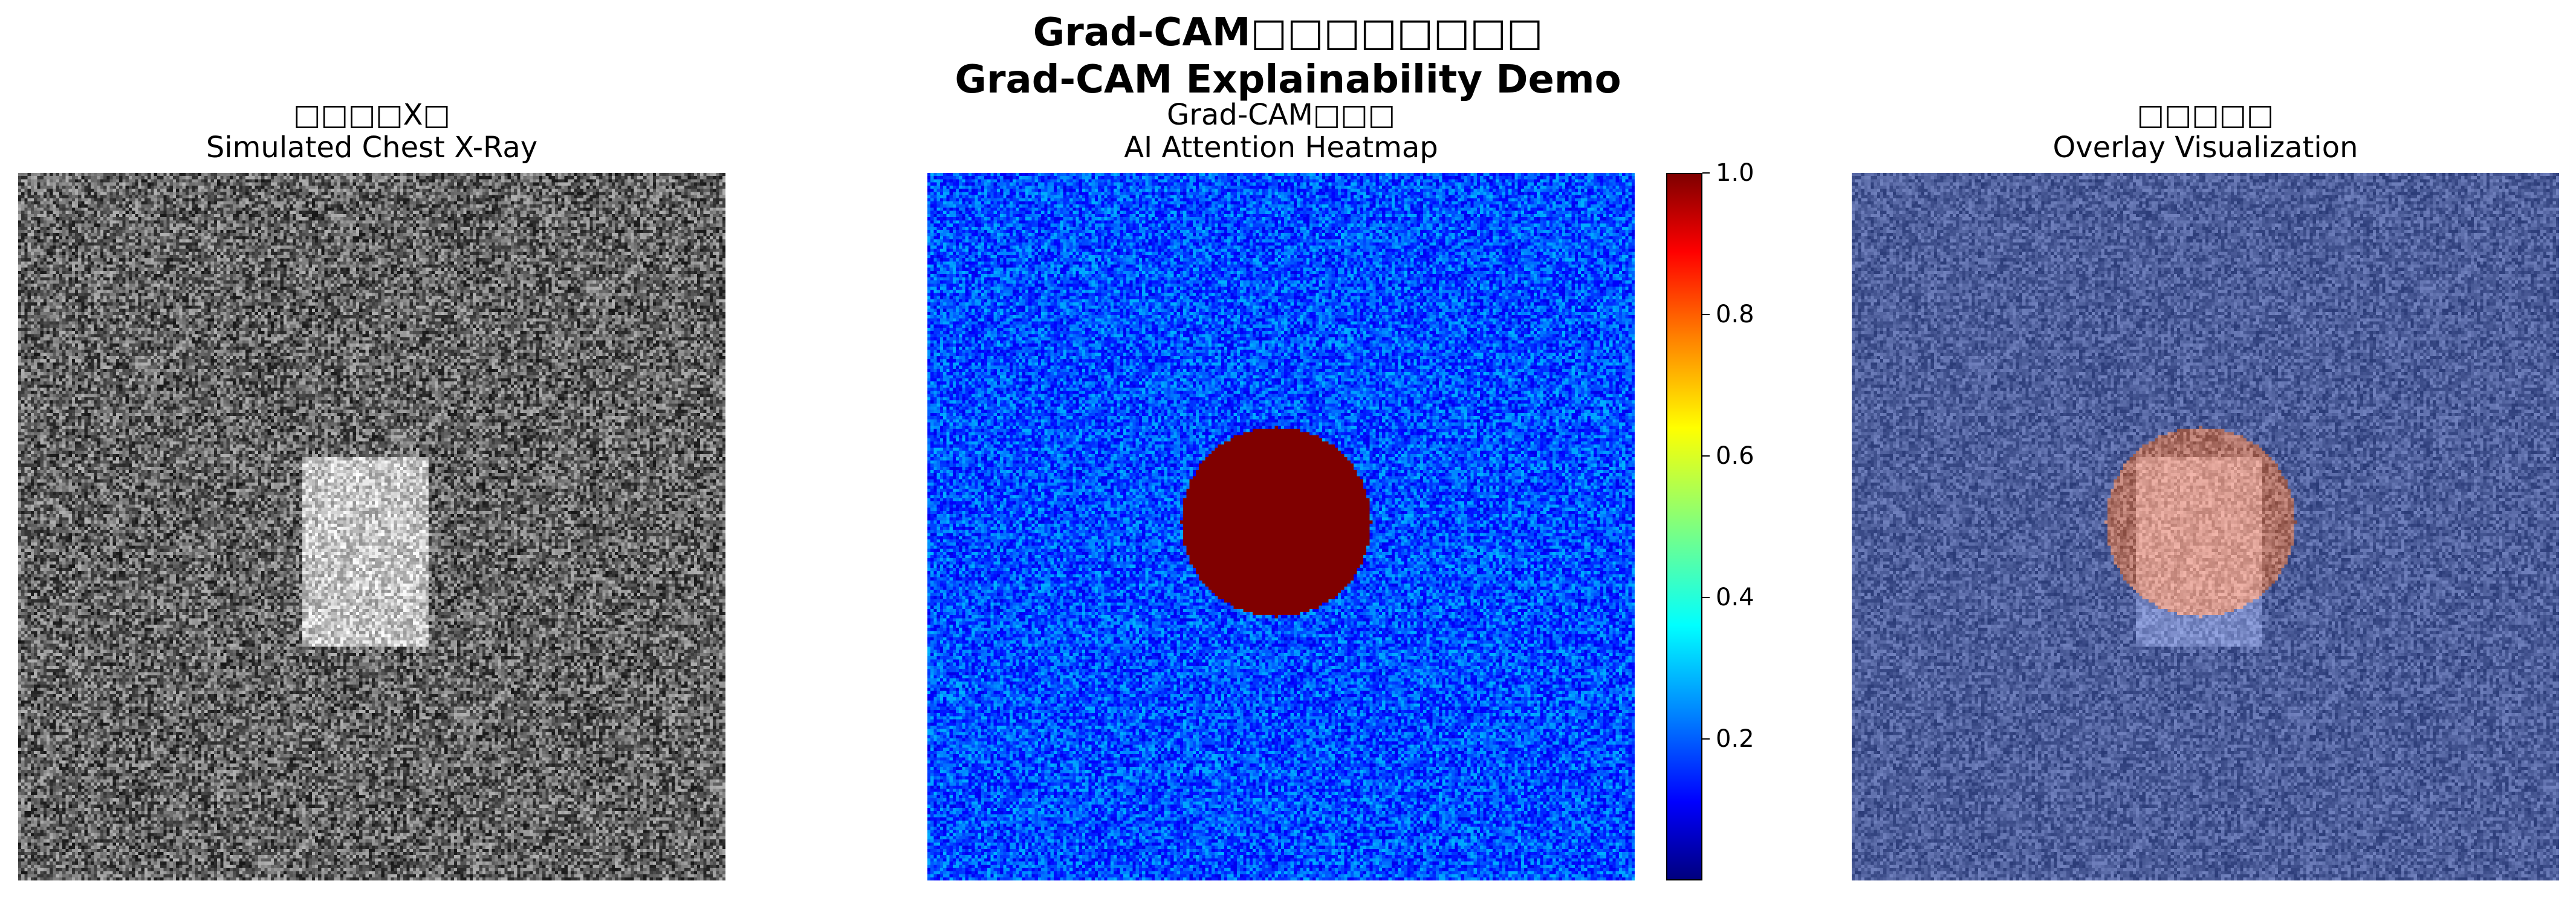 The height and width of the screenshot is (898, 2576). Describe the element at coordinates (1735, 315) in the screenshot. I see `colorbar-tick-label: 0.8` at that location.